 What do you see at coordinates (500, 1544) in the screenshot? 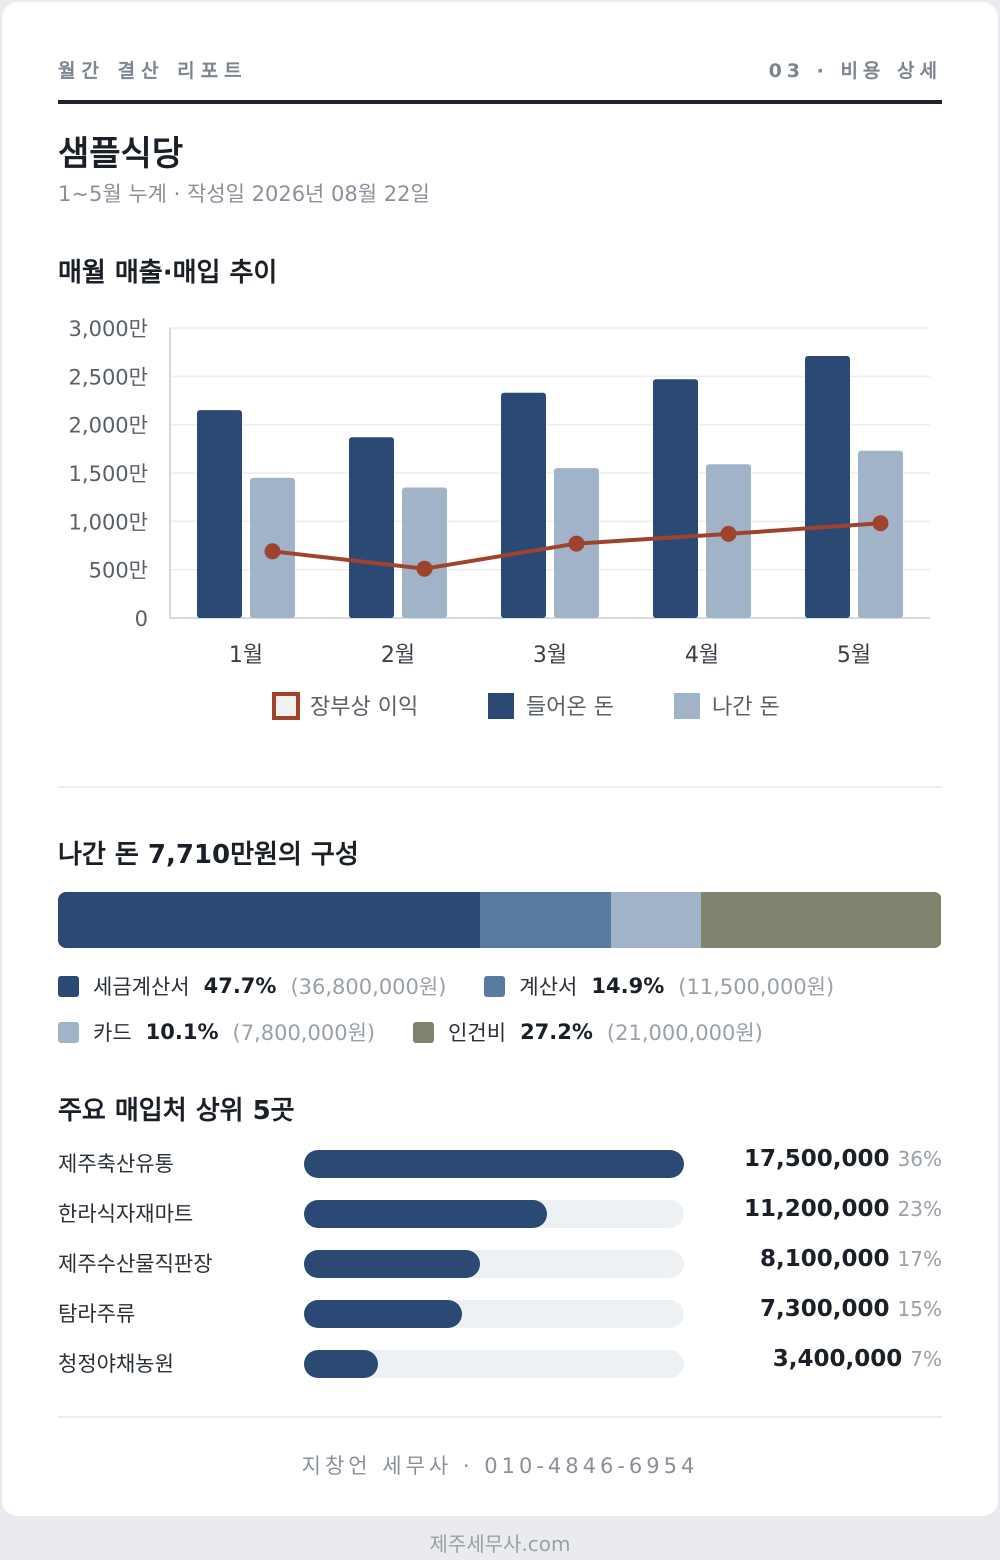
I see `site-name: 제주세무사.com` at bounding box center [500, 1544].